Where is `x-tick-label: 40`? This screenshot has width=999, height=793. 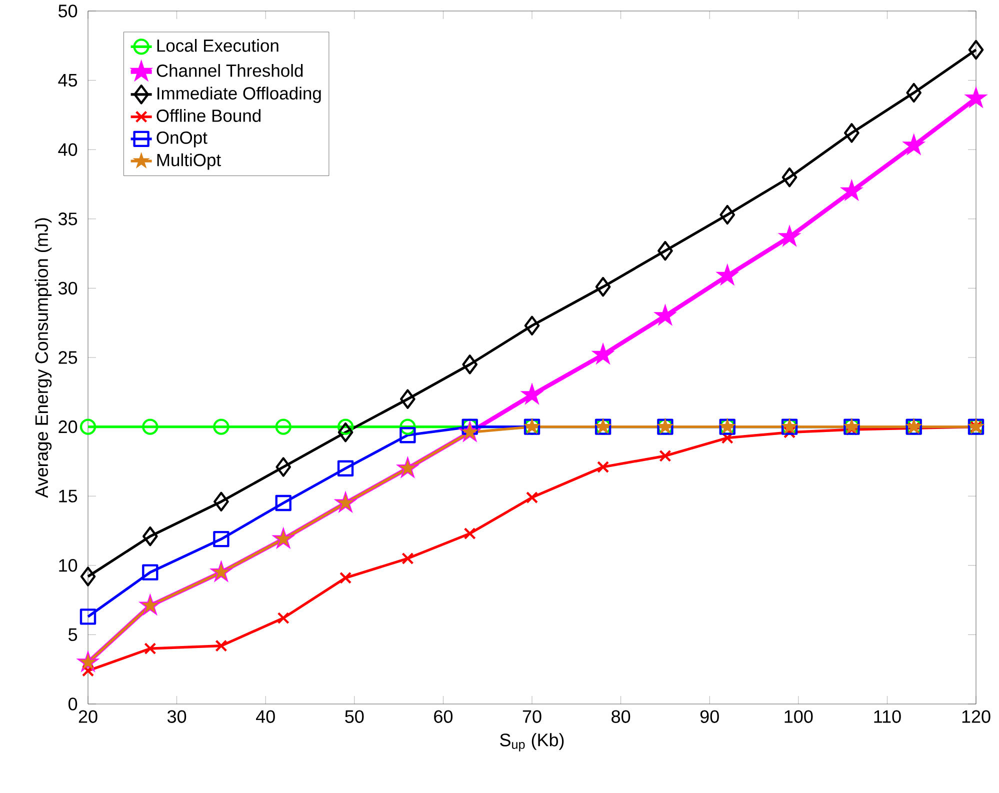
x-tick-label: 40 is located at coordinates (265, 716).